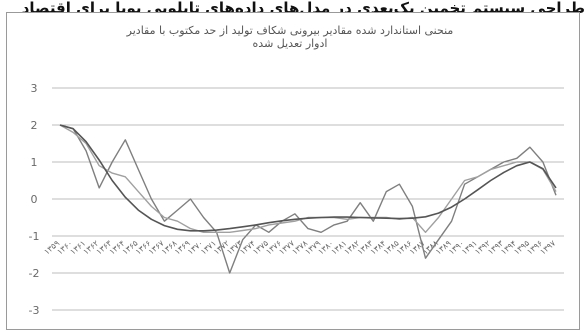 The height and width of the screenshot is (334, 585). I want to click on y-tick-label: 1, so click(34, 162).